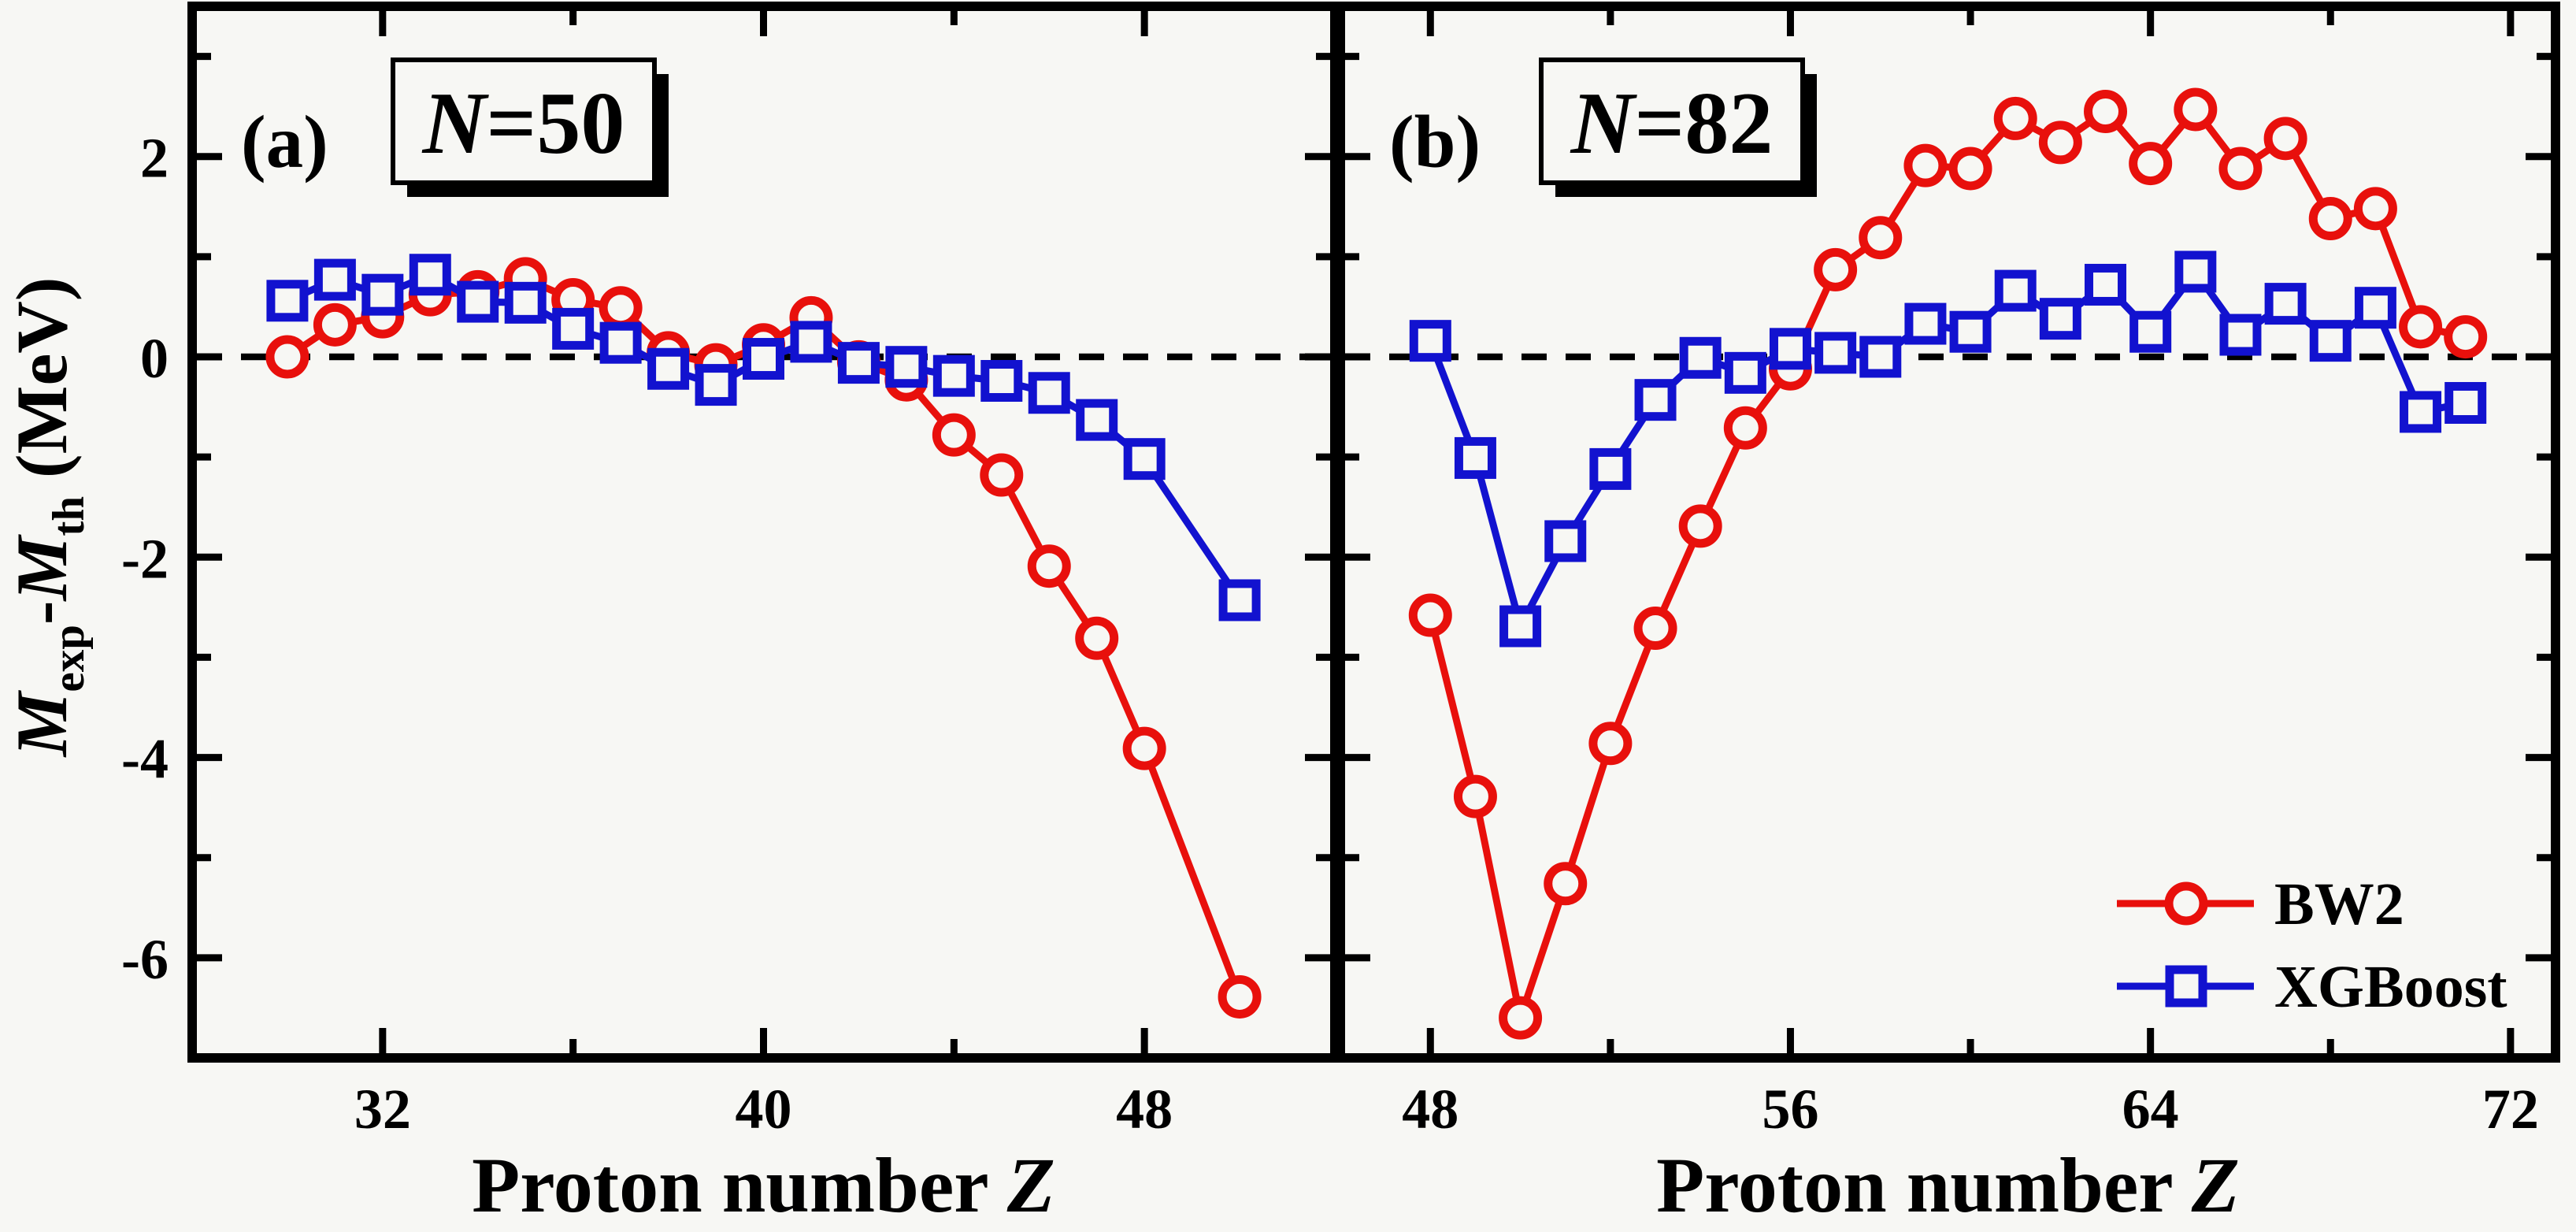 Image resolution: width=2576 pixels, height=1232 pixels. I want to click on y-tick-label: -6, so click(145, 959).